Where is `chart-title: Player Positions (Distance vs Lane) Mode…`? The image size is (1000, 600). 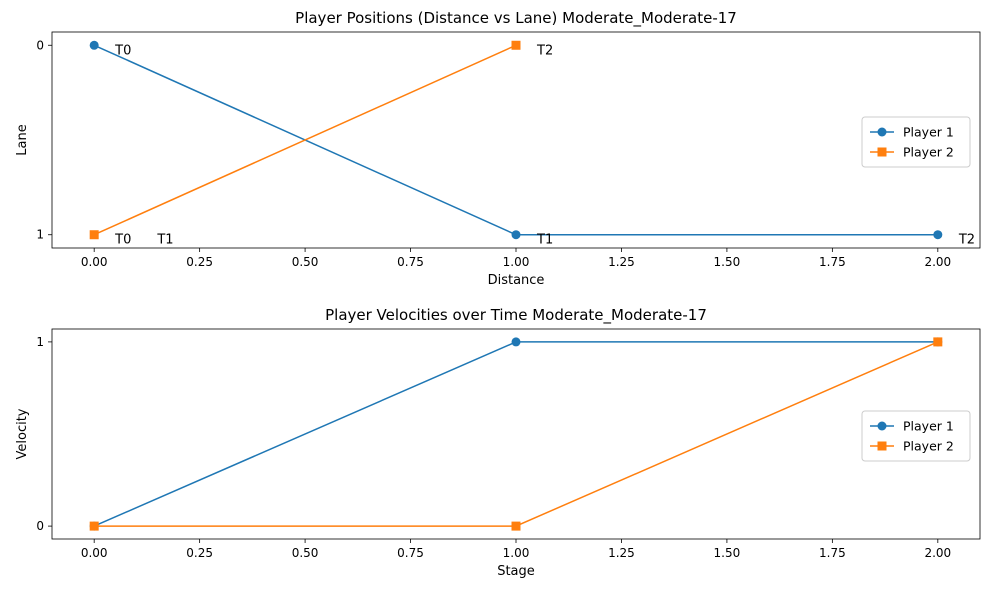 chart-title: Player Positions (Distance vs Lane) Mode… is located at coordinates (516, 18).